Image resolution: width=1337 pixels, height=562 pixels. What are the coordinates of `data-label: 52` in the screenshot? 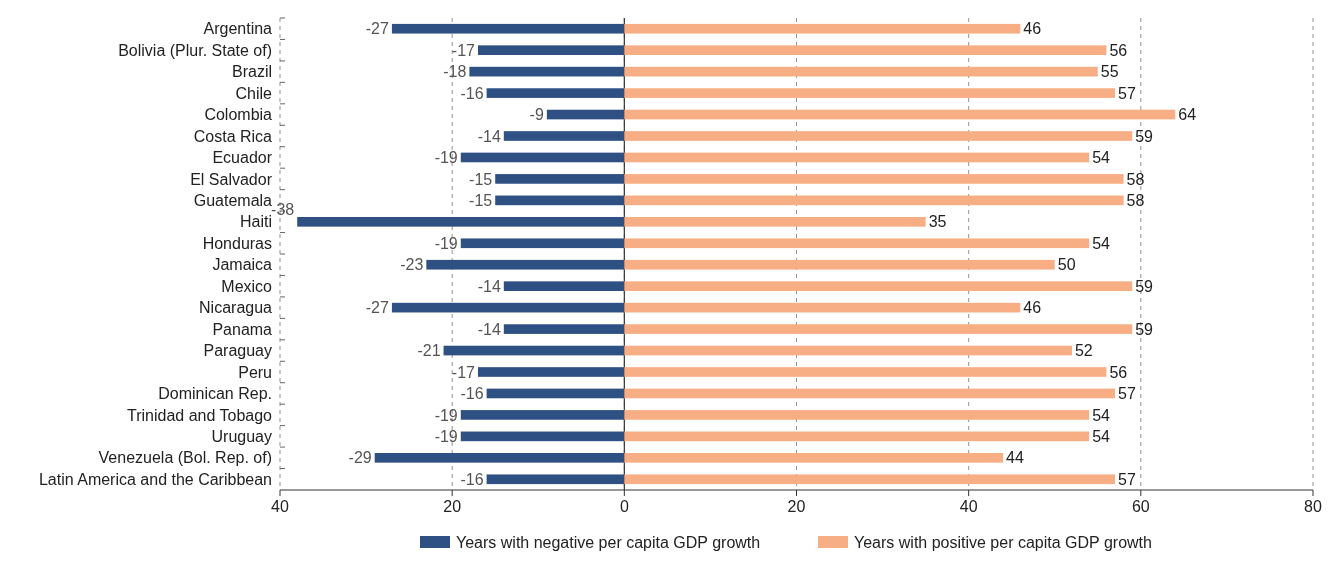 It's located at (1083, 351).